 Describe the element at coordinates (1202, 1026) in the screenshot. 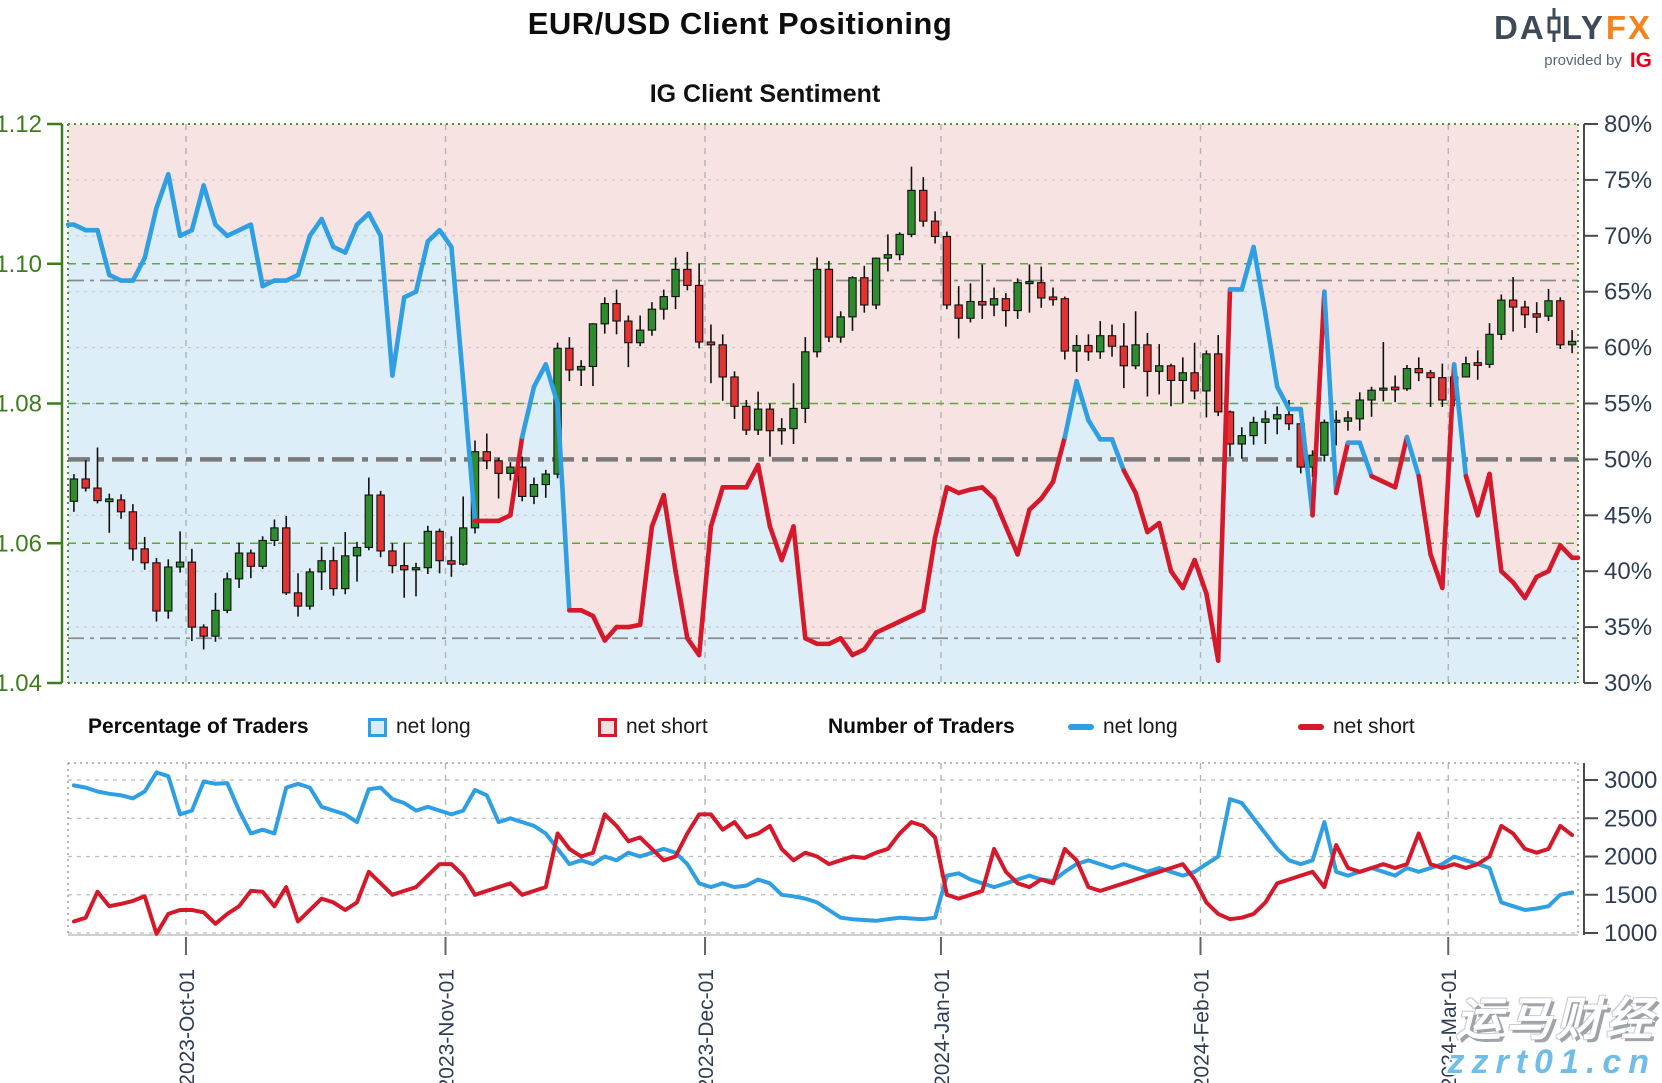

I see `svg-text: 2024-Feb-01` at that location.